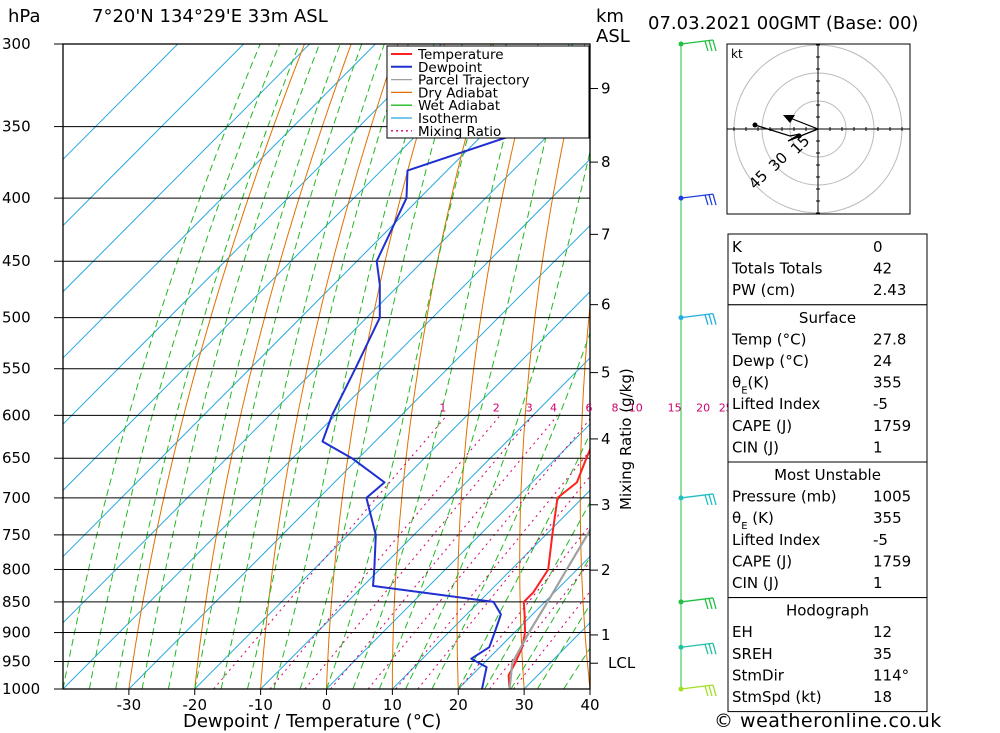 The width and height of the screenshot is (1000, 733). What do you see at coordinates (827, 383) in the screenshot?
I see `table-block` at bounding box center [827, 383].